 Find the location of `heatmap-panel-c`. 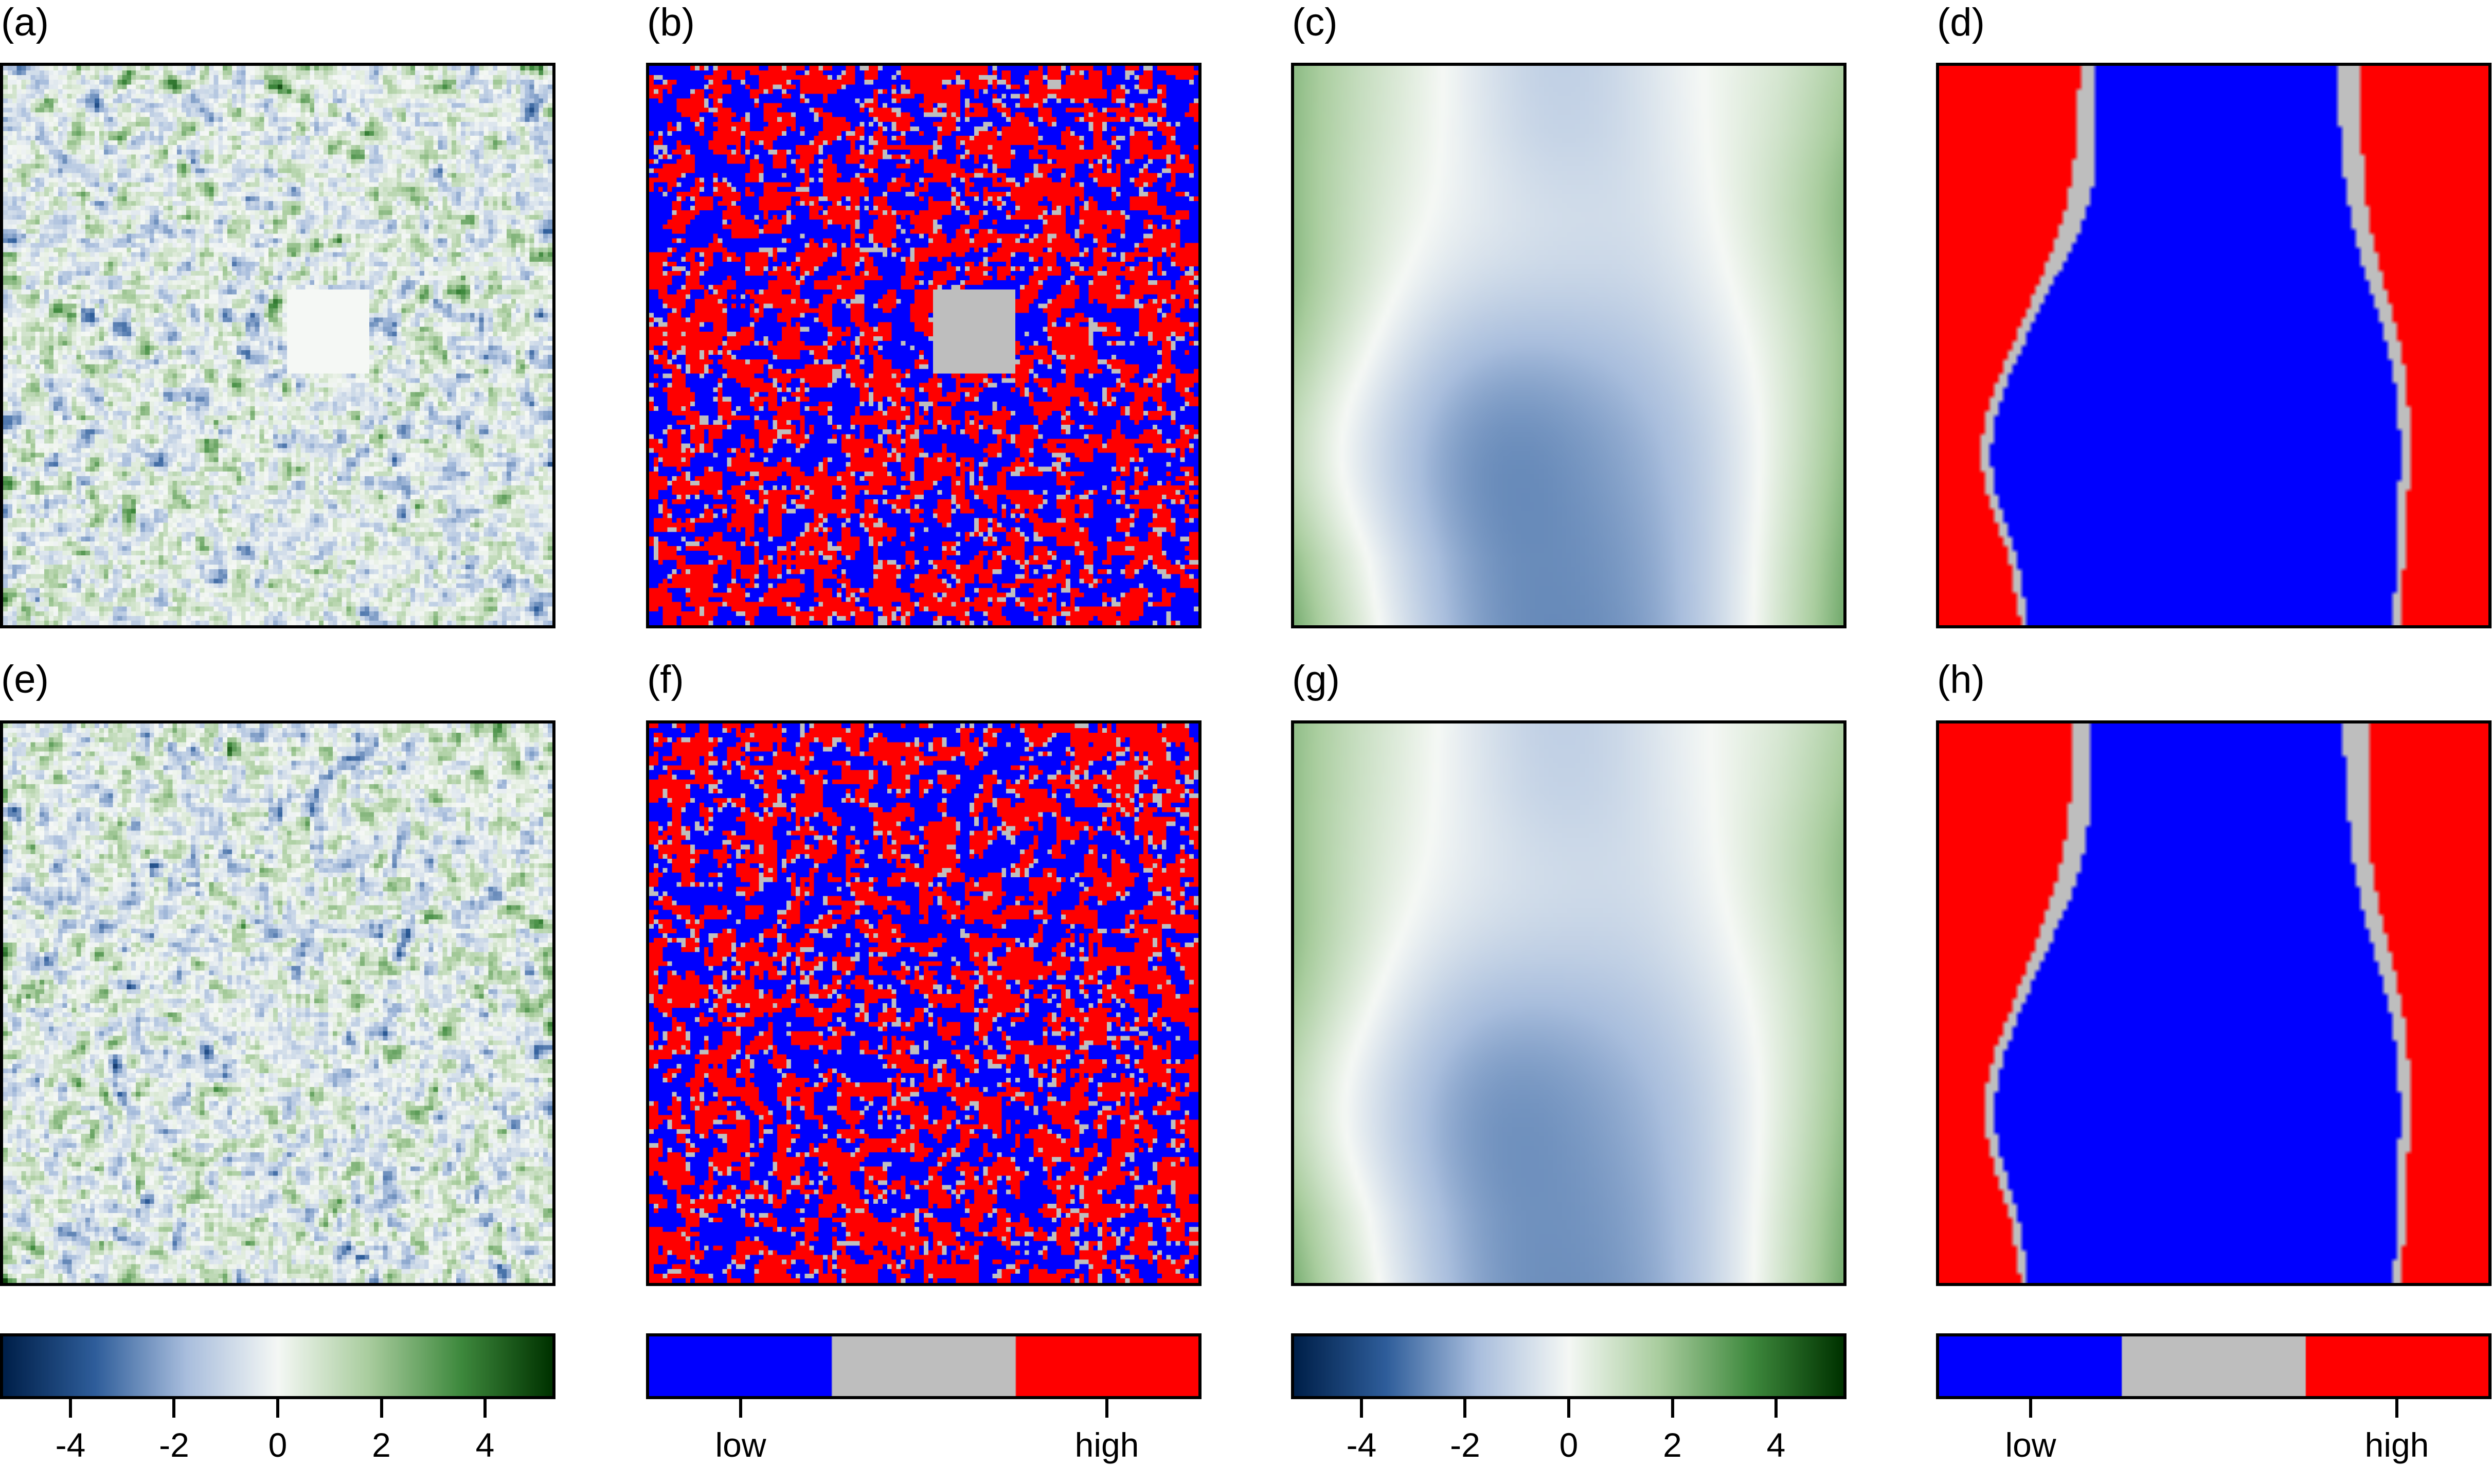

heatmap-panel-c is located at coordinates (1568, 345).